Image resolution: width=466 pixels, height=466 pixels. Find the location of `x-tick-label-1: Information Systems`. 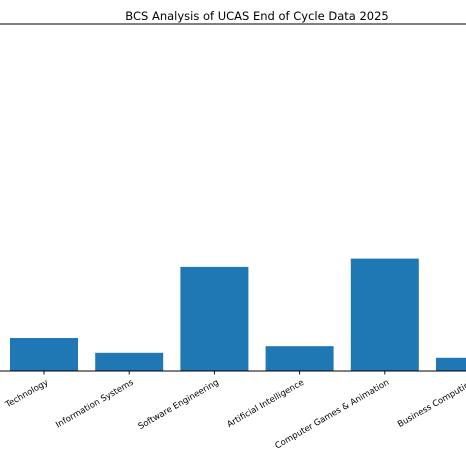

x-tick-label-1: Information Systems is located at coordinates (95, 403).